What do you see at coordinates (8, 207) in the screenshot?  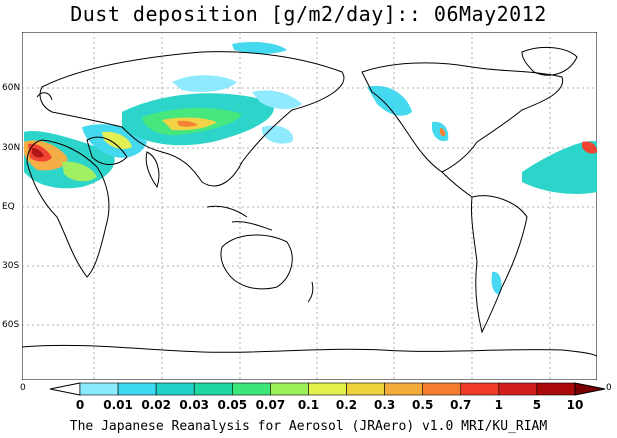 I see `lat-label-eq: EQ` at bounding box center [8, 207].